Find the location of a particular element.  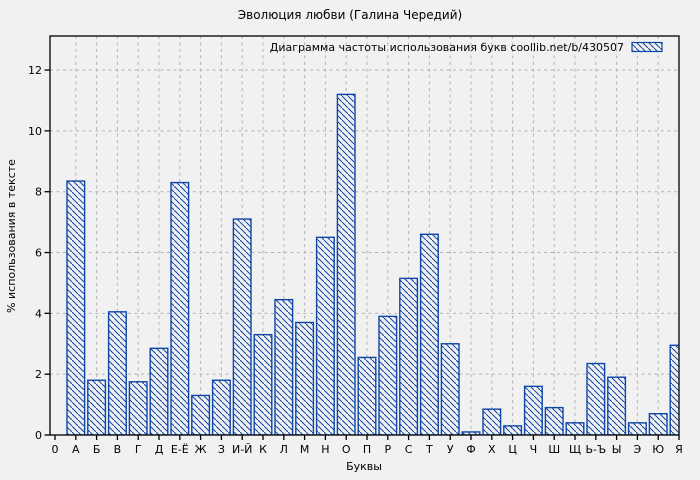

x-tick-label: Т is located at coordinates (429, 449).